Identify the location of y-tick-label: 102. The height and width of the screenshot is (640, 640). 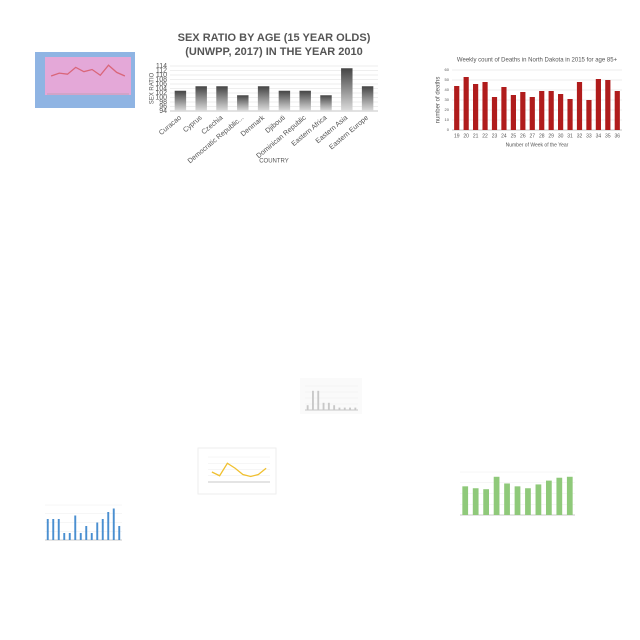
(161, 93).